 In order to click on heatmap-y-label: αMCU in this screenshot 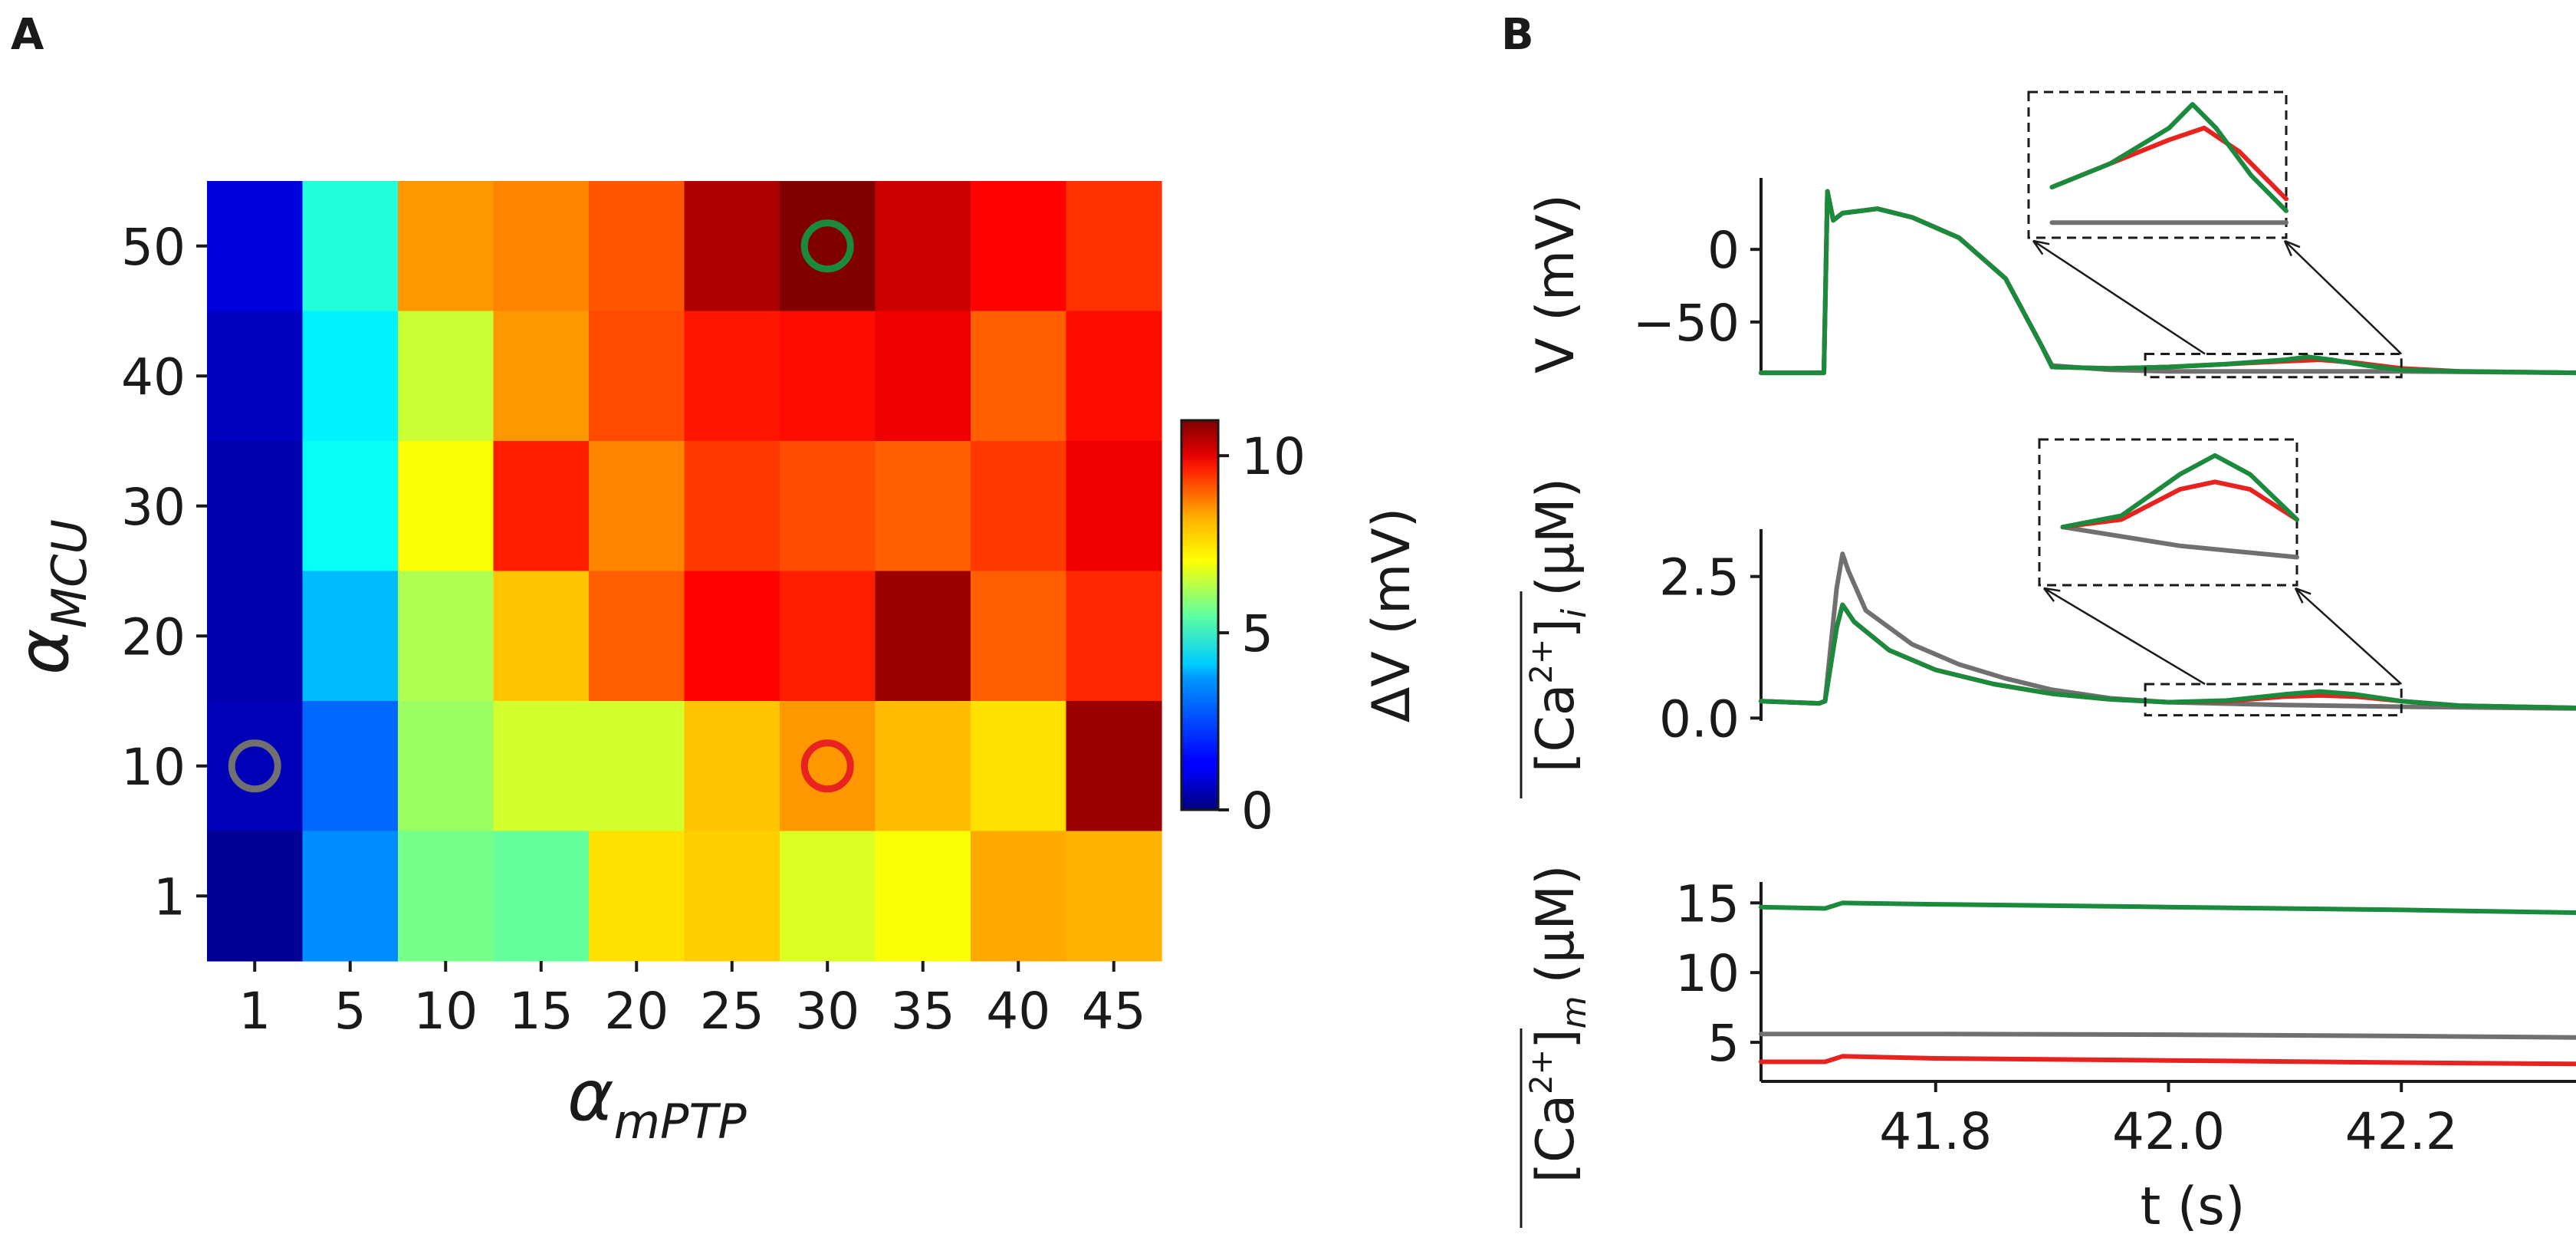, I will do `click(49, 597)`.